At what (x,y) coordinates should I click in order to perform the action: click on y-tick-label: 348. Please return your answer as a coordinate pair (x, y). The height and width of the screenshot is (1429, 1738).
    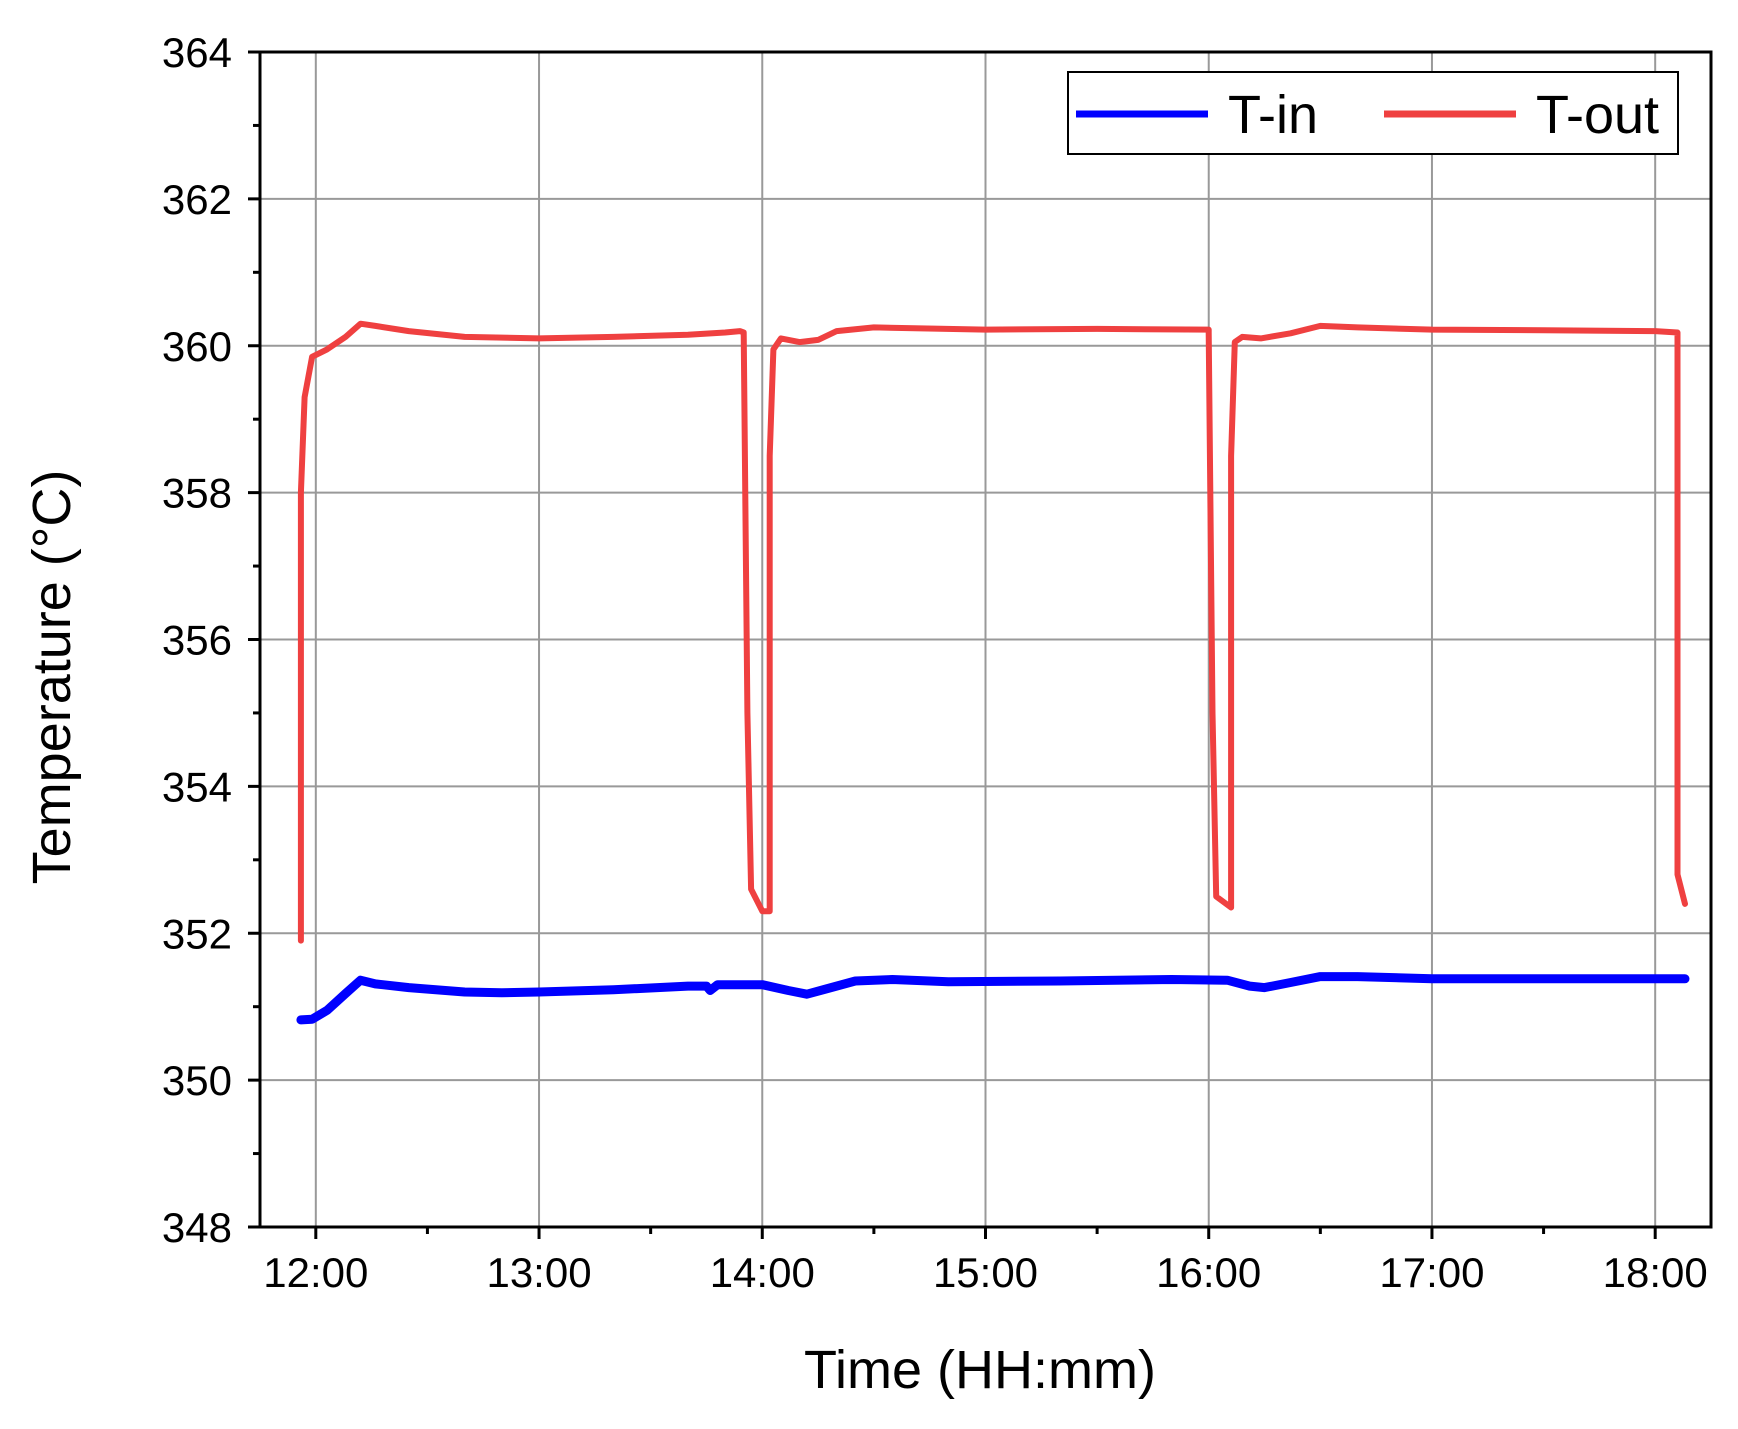
    Looking at the image, I should click on (197, 1227).